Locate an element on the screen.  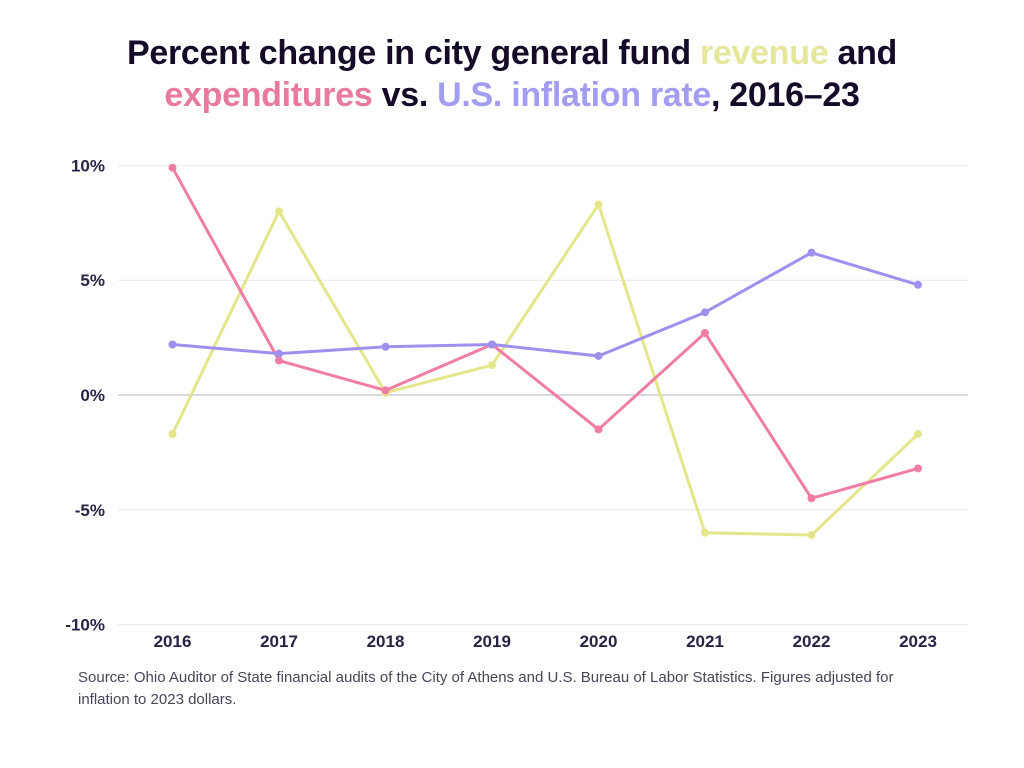
title-segment-dark: vs. is located at coordinates (405, 95).